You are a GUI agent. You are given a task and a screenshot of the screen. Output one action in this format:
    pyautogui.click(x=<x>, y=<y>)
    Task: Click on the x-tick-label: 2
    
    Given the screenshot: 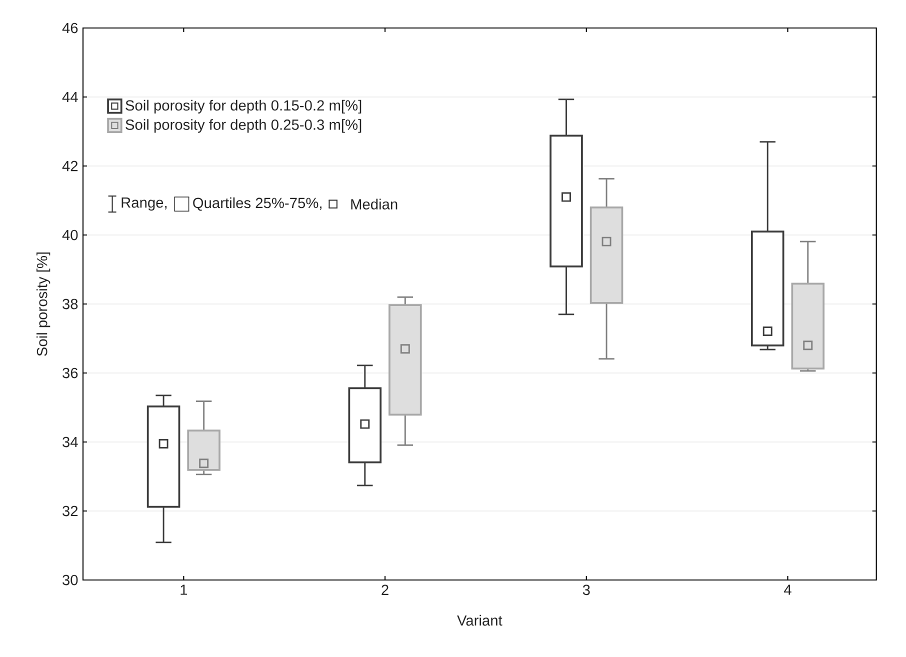 What is the action you would take?
    pyautogui.click(x=385, y=589)
    